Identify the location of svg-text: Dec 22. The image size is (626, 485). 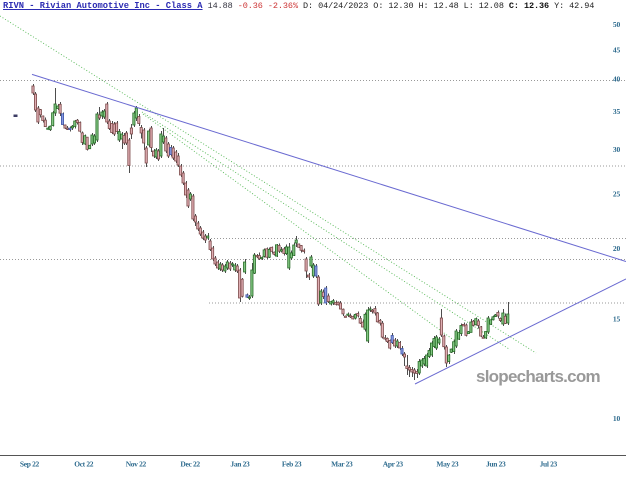
(190, 464).